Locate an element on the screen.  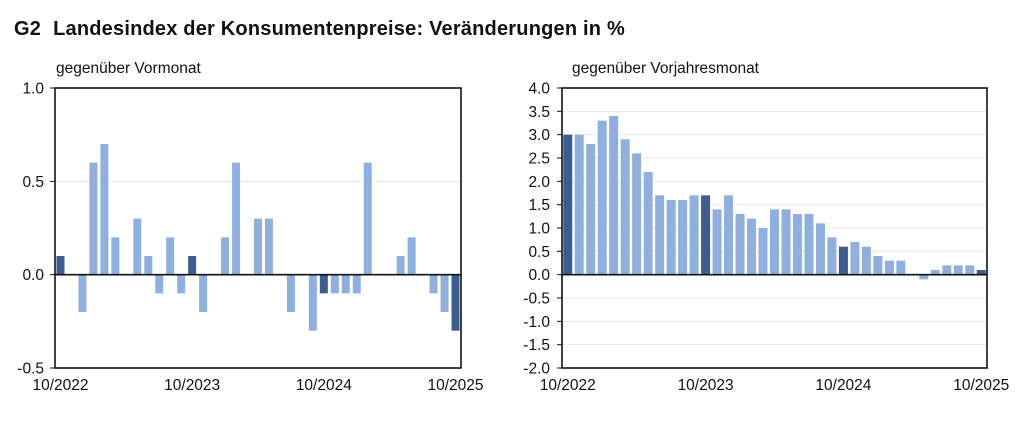
y-tick-label: 3.0 is located at coordinates (539, 135).